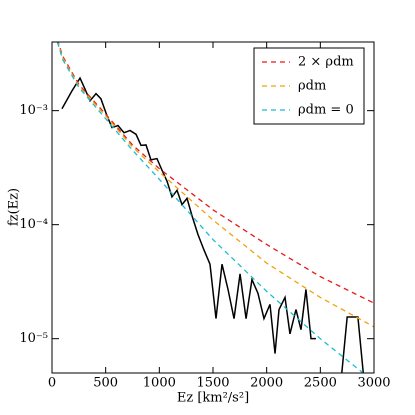  I want to click on x-tick-label: 0, so click(52, 383).